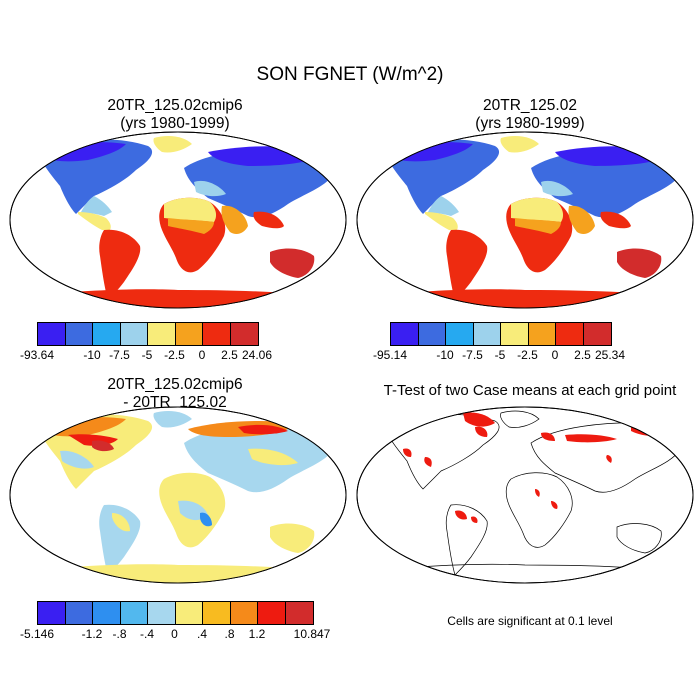 Image resolution: width=700 pixels, height=700 pixels. I want to click on colorbar-case1: -93.64 -10 -7.5 -5 -2.5 0 2.5 24.06, so click(146, 346).